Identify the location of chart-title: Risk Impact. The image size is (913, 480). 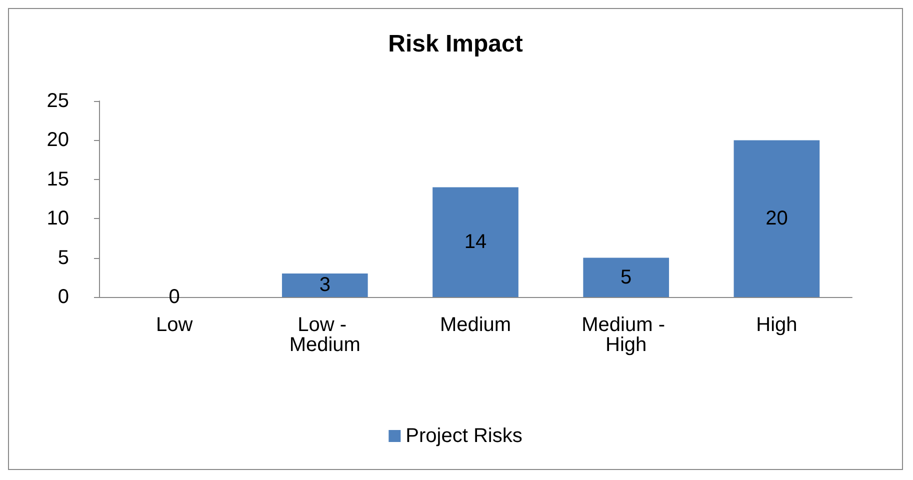
(455, 44).